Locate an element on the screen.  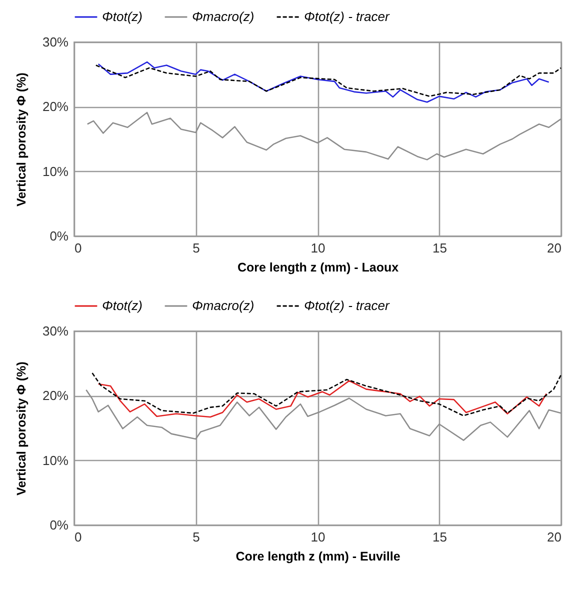
x-axis-title: Core length z (mm) - Laoux is located at coordinates (318, 267).